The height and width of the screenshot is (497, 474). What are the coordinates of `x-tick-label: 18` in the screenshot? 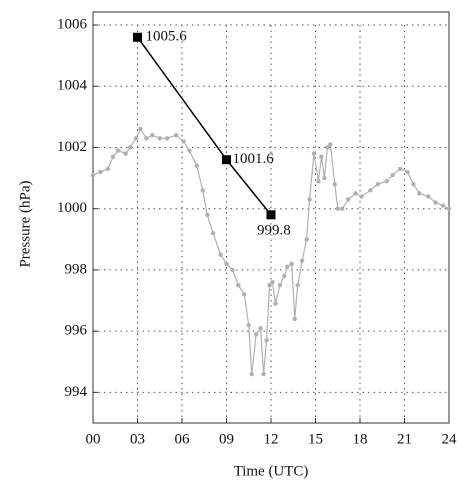 It's located at (360, 439).